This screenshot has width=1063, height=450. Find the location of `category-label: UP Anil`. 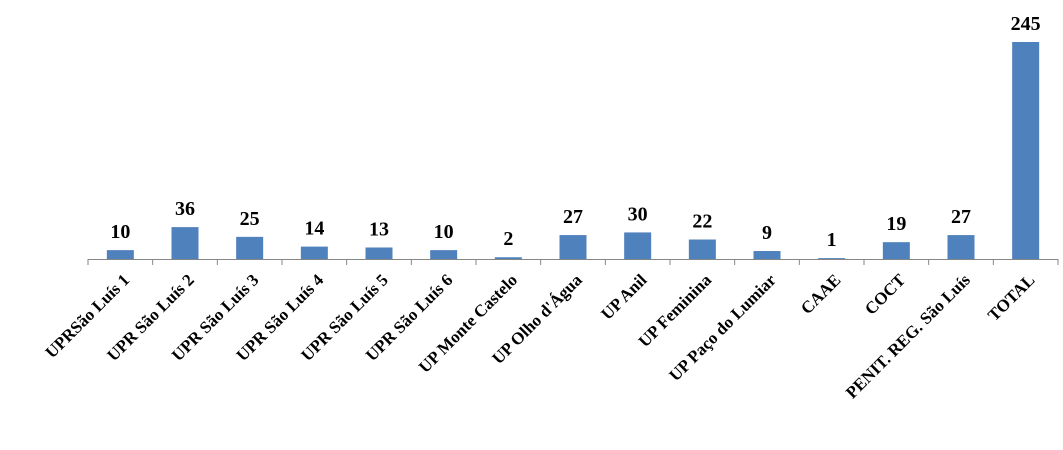

category-label: UP Anil is located at coordinates (623, 296).